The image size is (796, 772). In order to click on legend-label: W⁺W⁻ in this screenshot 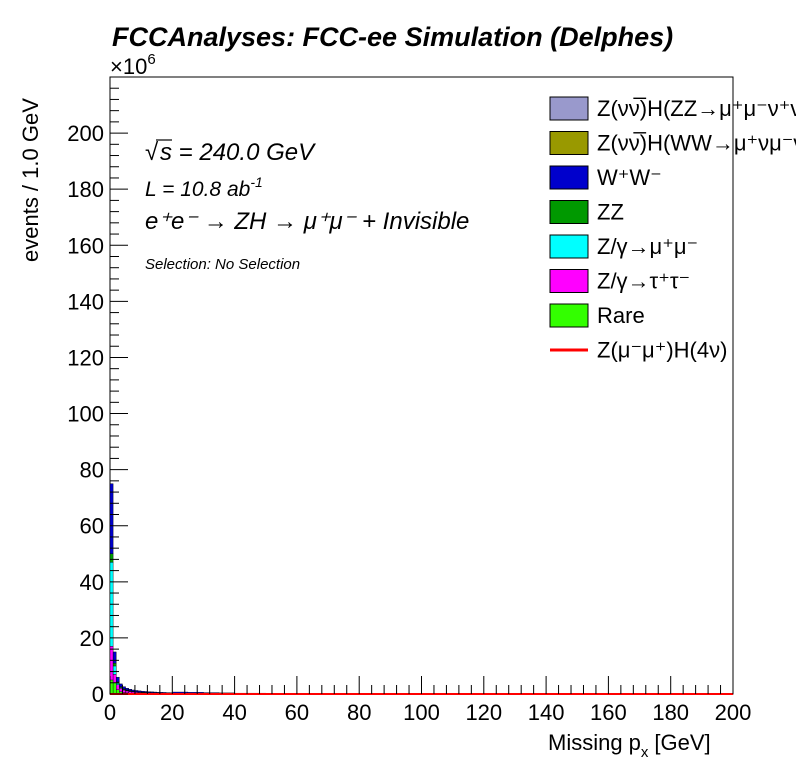, I will do `click(629, 177)`.